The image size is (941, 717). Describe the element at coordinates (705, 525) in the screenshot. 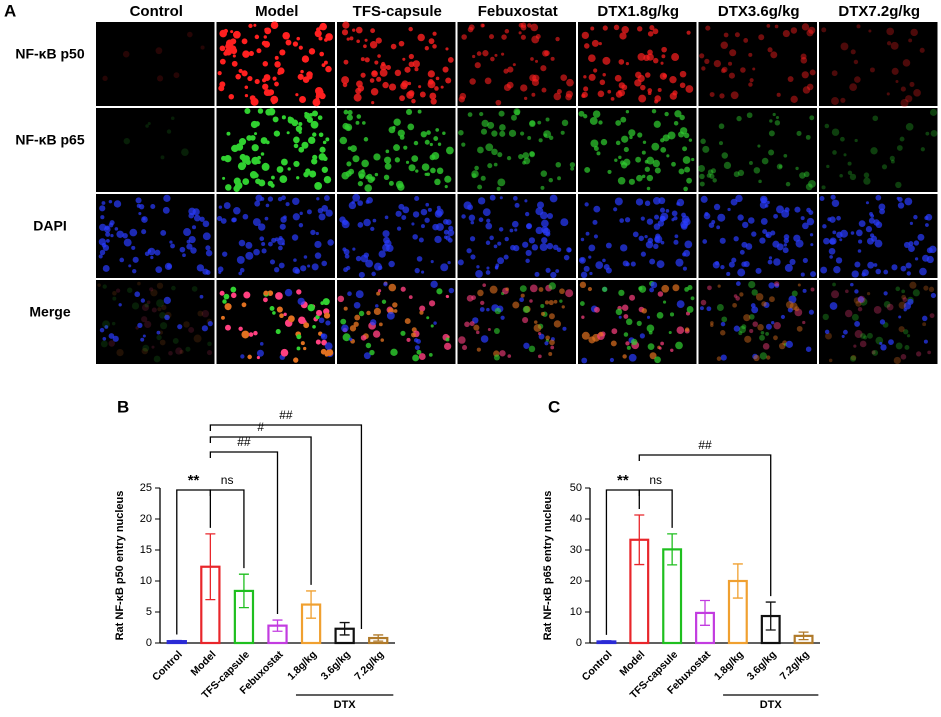

I see `bracket` at that location.